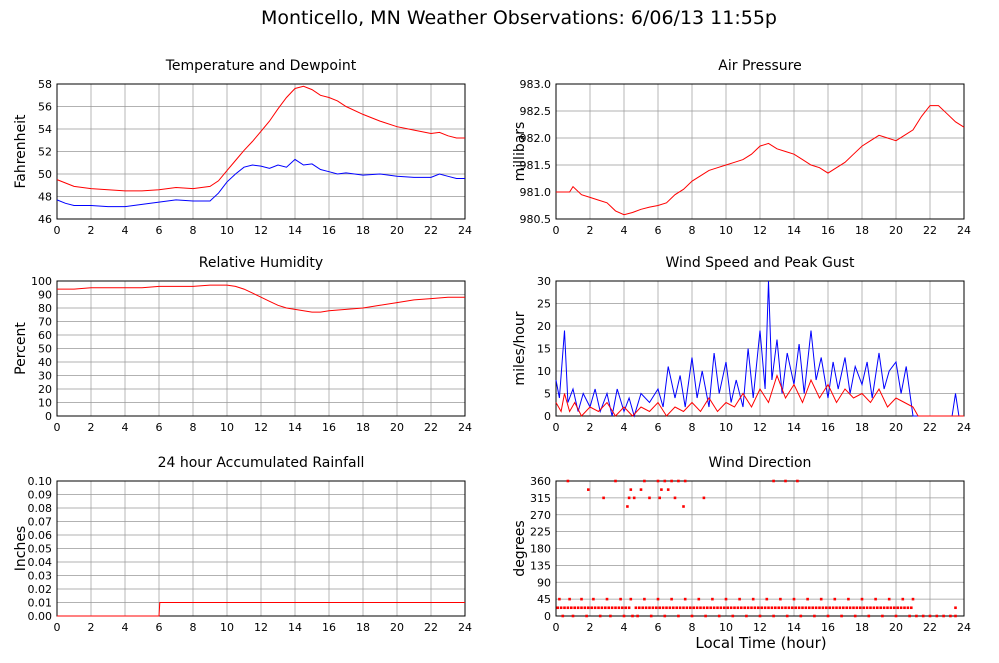  What do you see at coordinates (21, 548) in the screenshot?
I see `y-axis-label: Inches` at bounding box center [21, 548].